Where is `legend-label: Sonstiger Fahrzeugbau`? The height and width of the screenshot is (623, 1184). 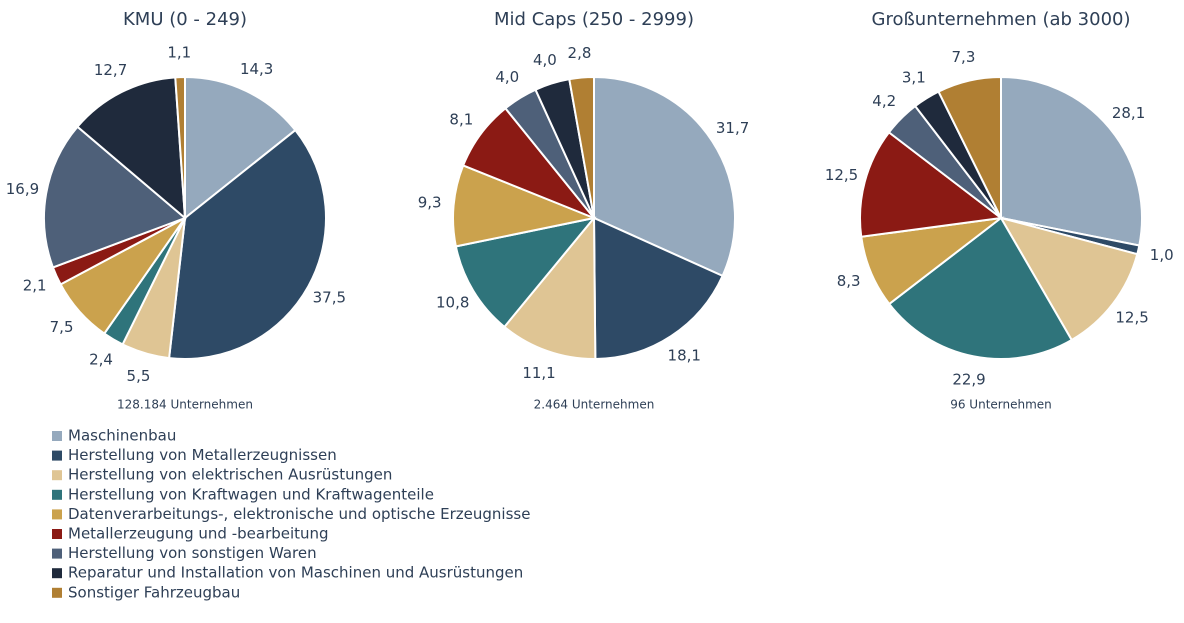
legend-label: Sonstiger Fahrzeugbau is located at coordinates (154, 592).